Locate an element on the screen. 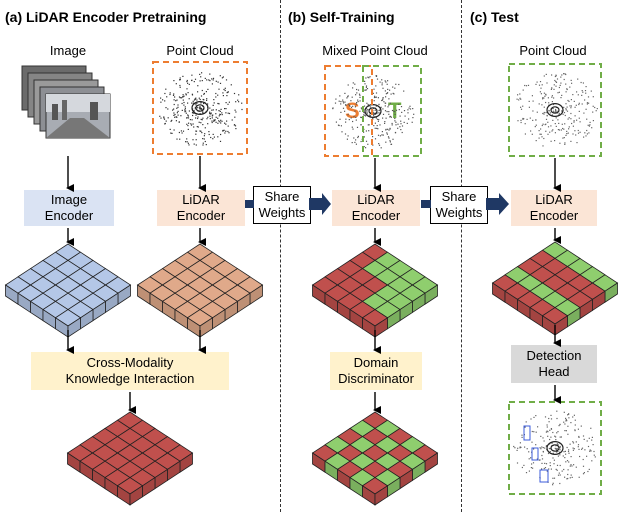 The height and width of the screenshot is (512, 631). sensor-ring is located at coordinates (555, 110).